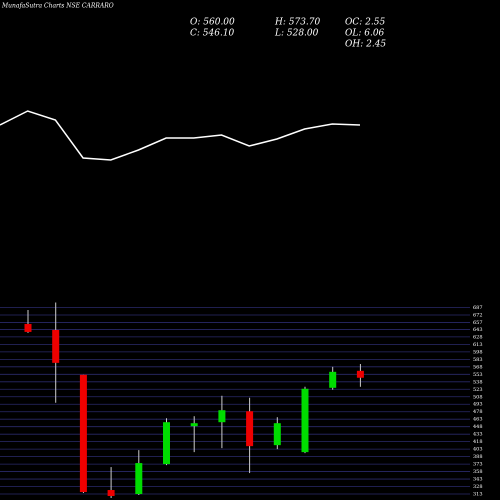  What do you see at coordinates (478, 345) in the screenshot?
I see `y-tick-label: 613` at bounding box center [478, 345].